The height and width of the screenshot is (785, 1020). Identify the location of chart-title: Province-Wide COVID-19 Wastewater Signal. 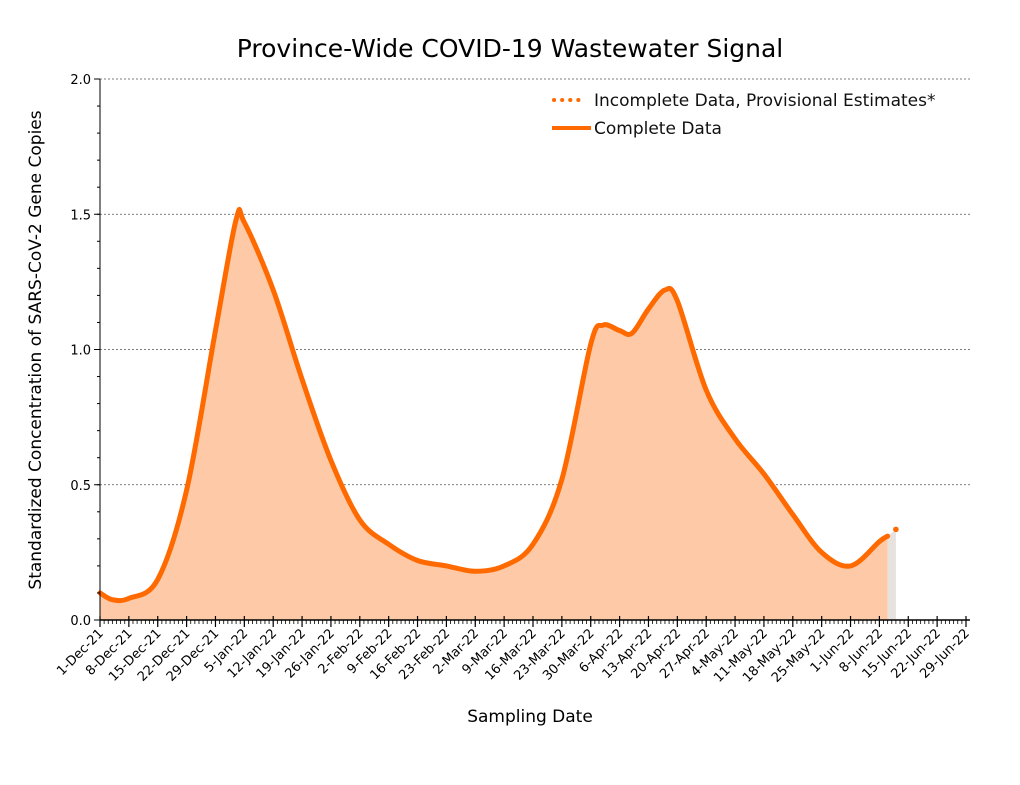
(510, 48).